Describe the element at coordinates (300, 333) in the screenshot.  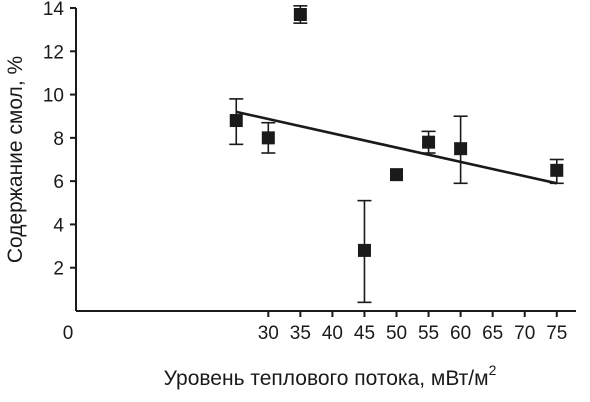
I see `x-tick-label: 35` at that location.